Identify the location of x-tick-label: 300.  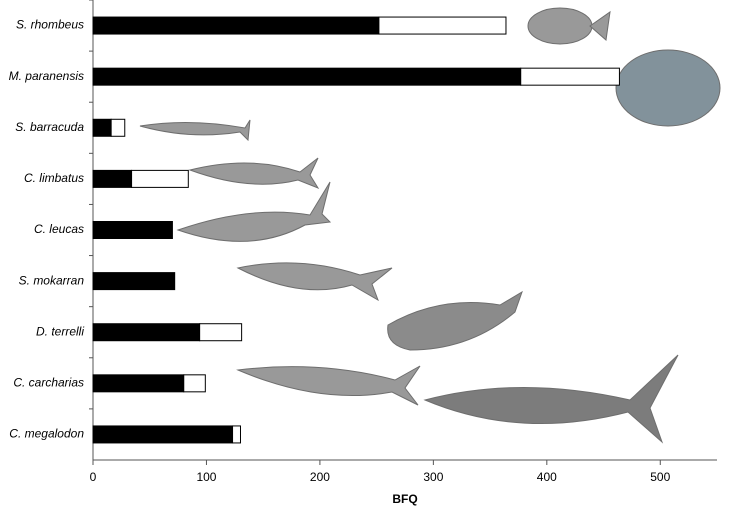
(433, 477).